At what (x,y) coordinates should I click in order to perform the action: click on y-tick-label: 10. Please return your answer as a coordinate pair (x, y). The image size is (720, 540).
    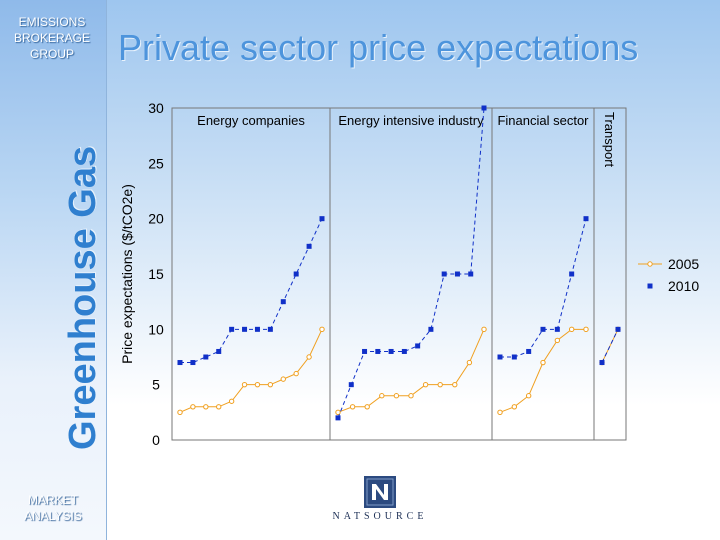
    Looking at the image, I should click on (156, 329).